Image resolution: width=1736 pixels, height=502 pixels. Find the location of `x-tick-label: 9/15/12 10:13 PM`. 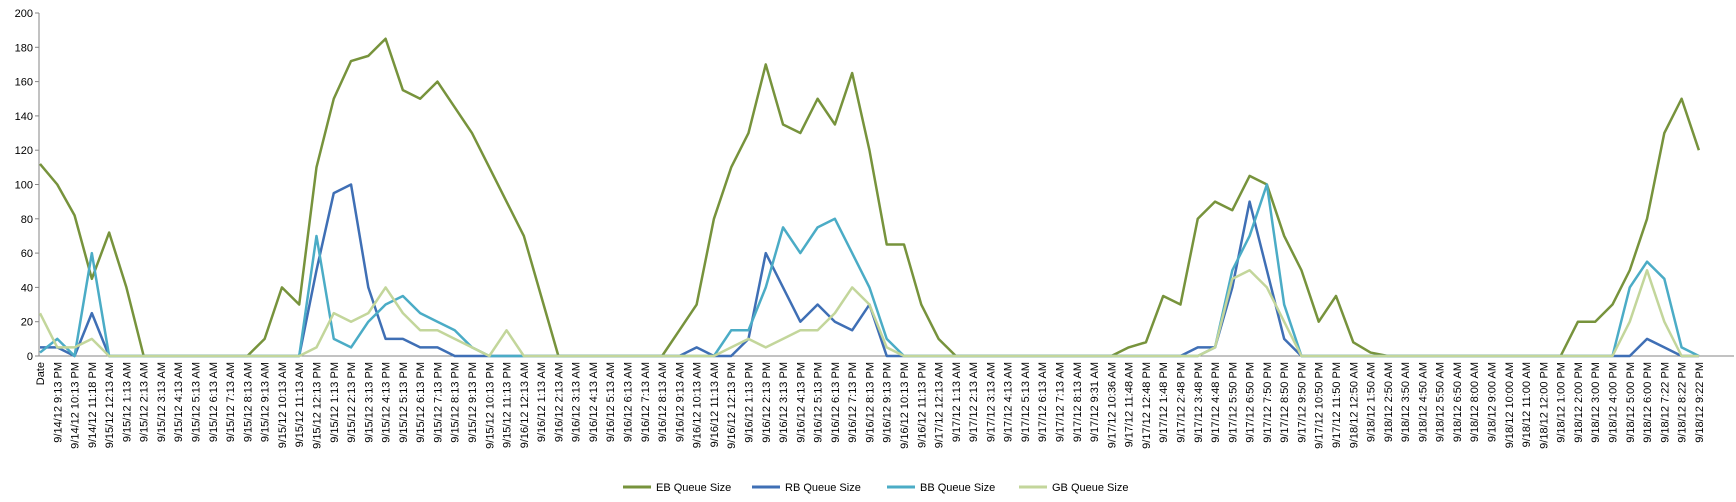

x-tick-label: 9/15/12 10:13 PM is located at coordinates (490, 405).